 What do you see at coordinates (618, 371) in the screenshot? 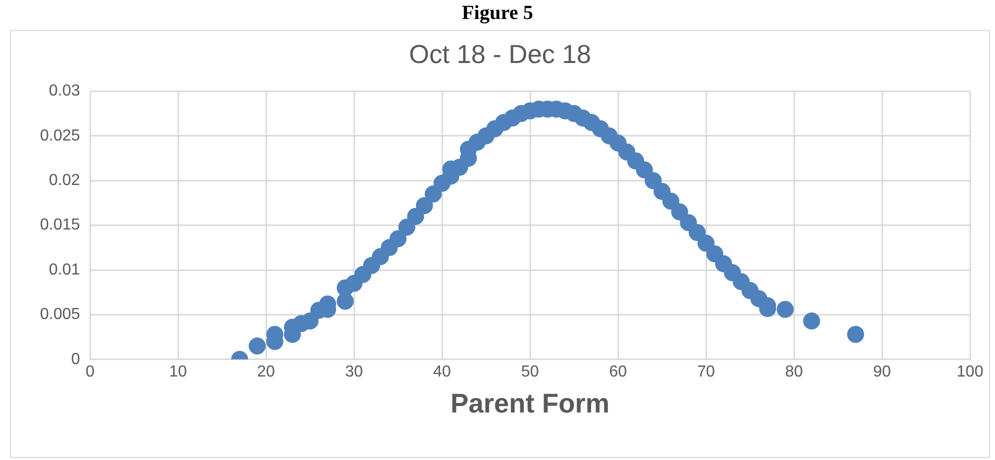
I see `x-tick-label: 60` at bounding box center [618, 371].